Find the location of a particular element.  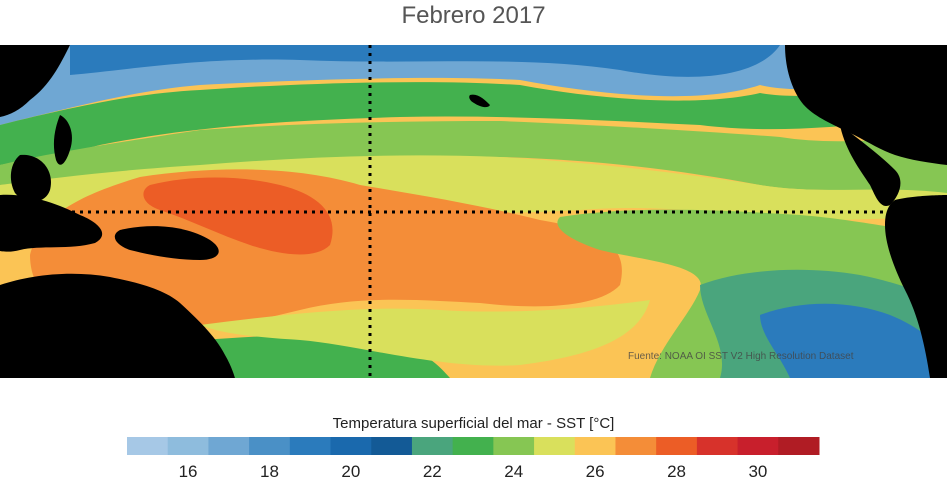

colorbar-tick-label: 24 is located at coordinates (513, 471).